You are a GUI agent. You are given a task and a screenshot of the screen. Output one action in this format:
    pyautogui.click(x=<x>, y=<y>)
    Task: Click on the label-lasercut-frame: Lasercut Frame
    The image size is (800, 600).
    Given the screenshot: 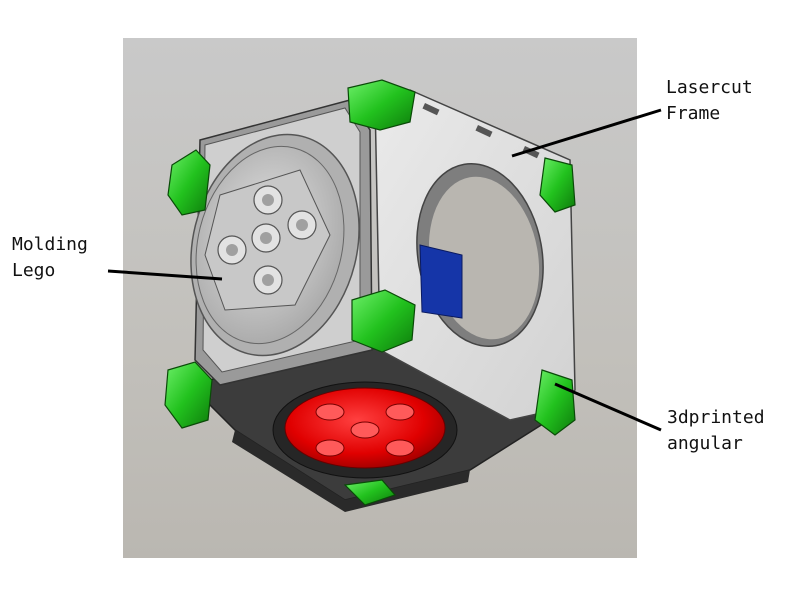 What is the action you would take?
    pyautogui.click(x=709, y=101)
    